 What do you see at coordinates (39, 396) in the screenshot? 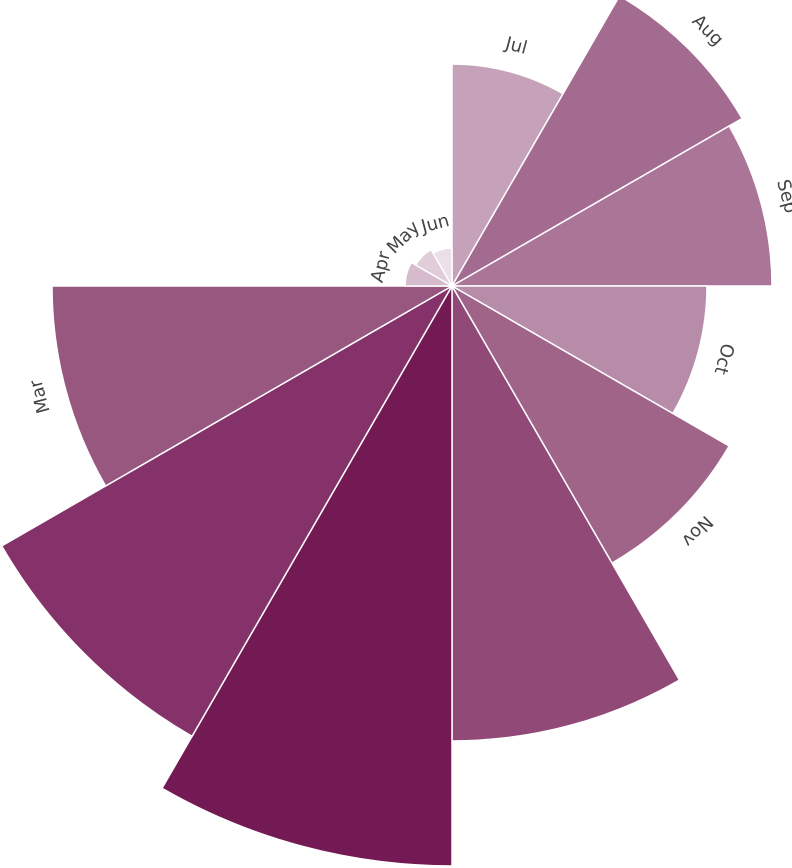
I see `label-mar: Mar` at bounding box center [39, 396].